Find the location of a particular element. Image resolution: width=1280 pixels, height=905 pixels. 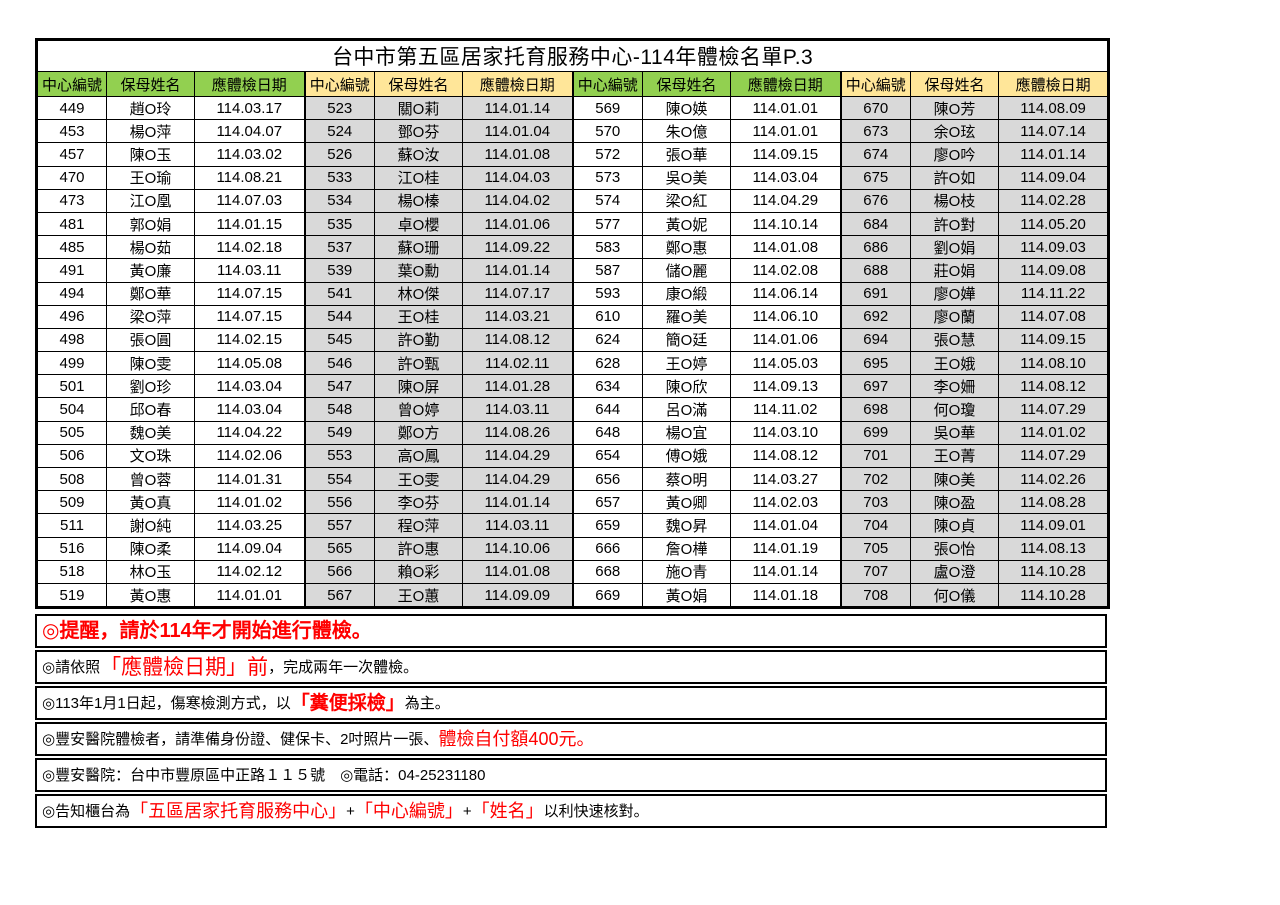

due-date-cell: 114.03.02 is located at coordinates (249, 154).